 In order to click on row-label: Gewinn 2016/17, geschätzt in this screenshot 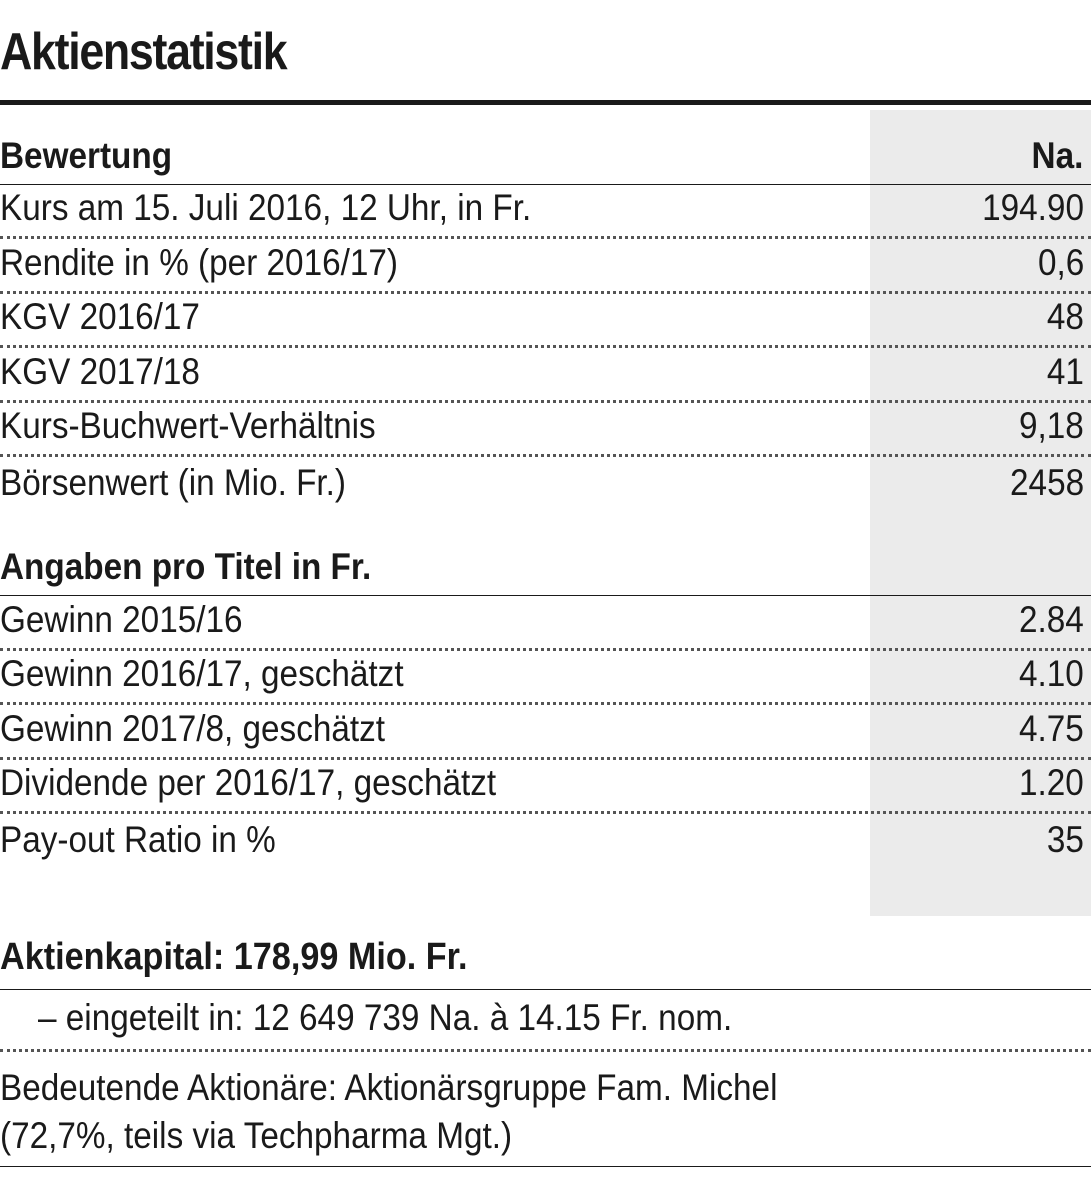, I will do `click(202, 674)`.